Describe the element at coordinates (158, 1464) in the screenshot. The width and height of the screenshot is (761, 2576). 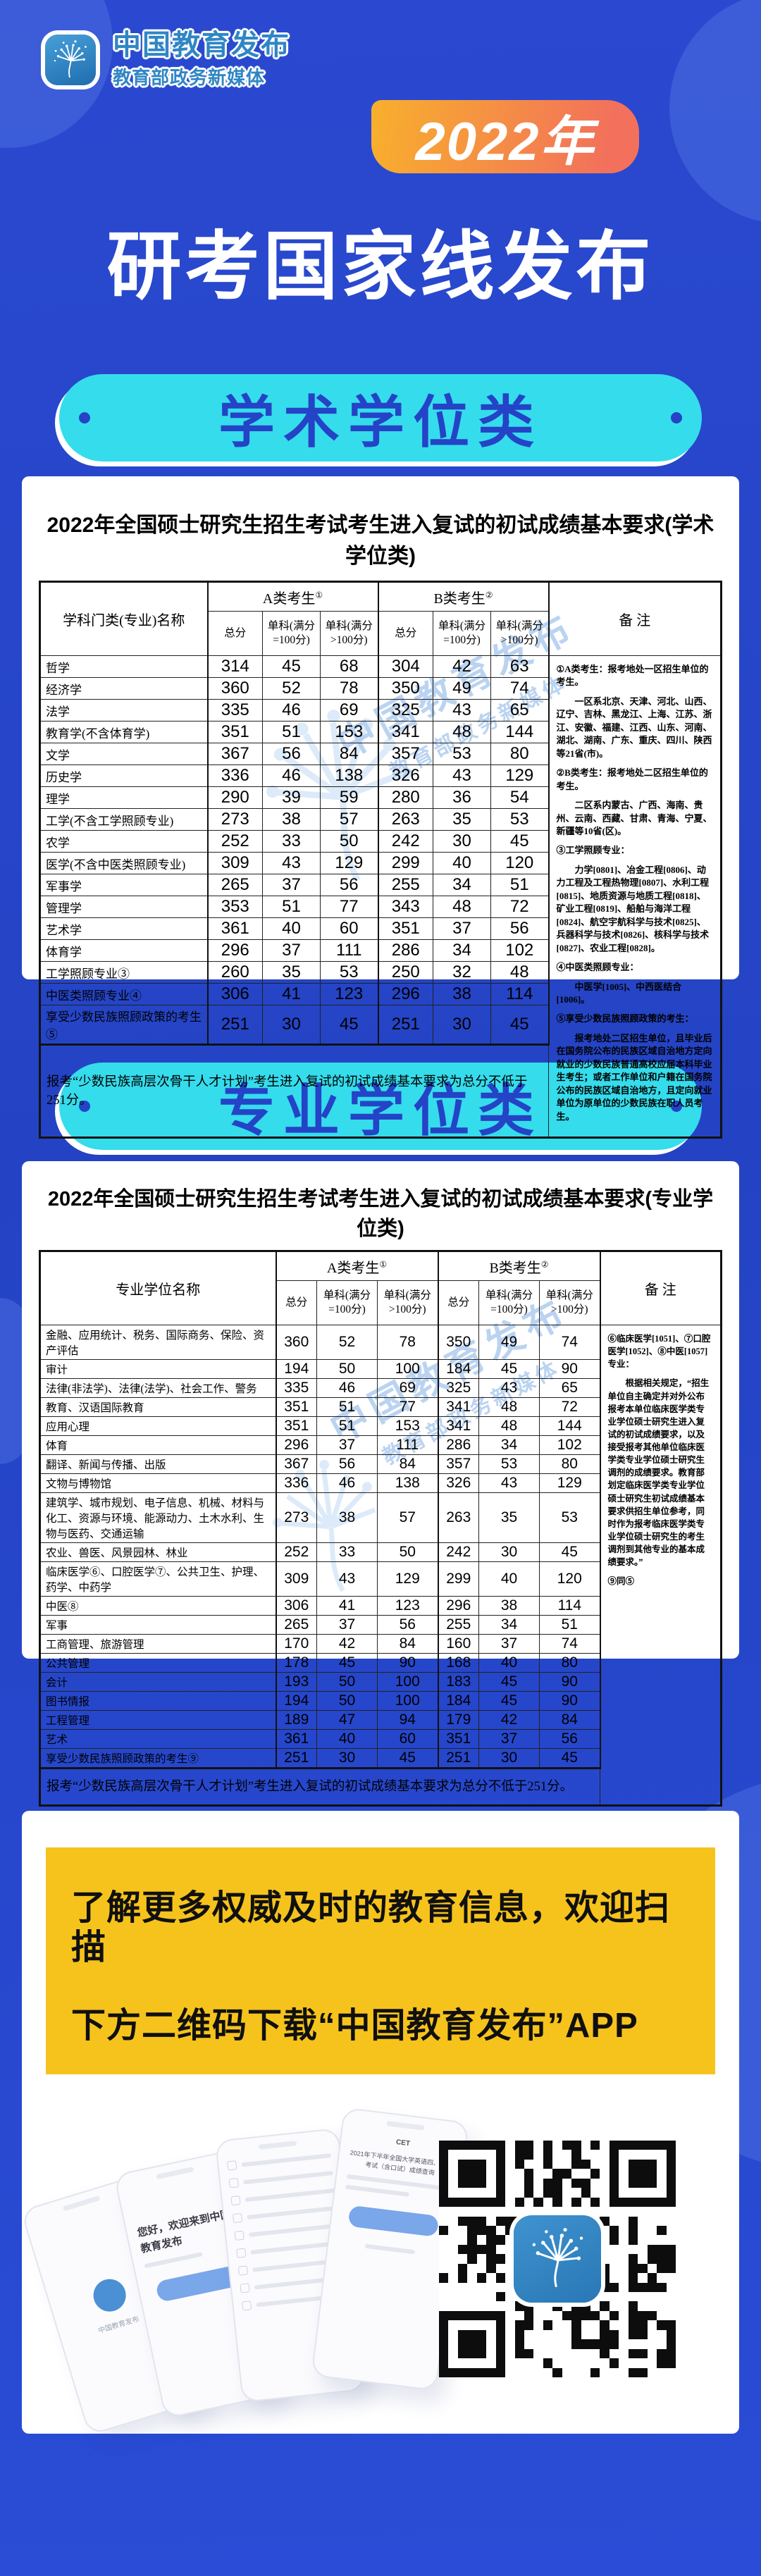
I see `subject-name-cell: 翻译、新闻与传播、出版` at that location.